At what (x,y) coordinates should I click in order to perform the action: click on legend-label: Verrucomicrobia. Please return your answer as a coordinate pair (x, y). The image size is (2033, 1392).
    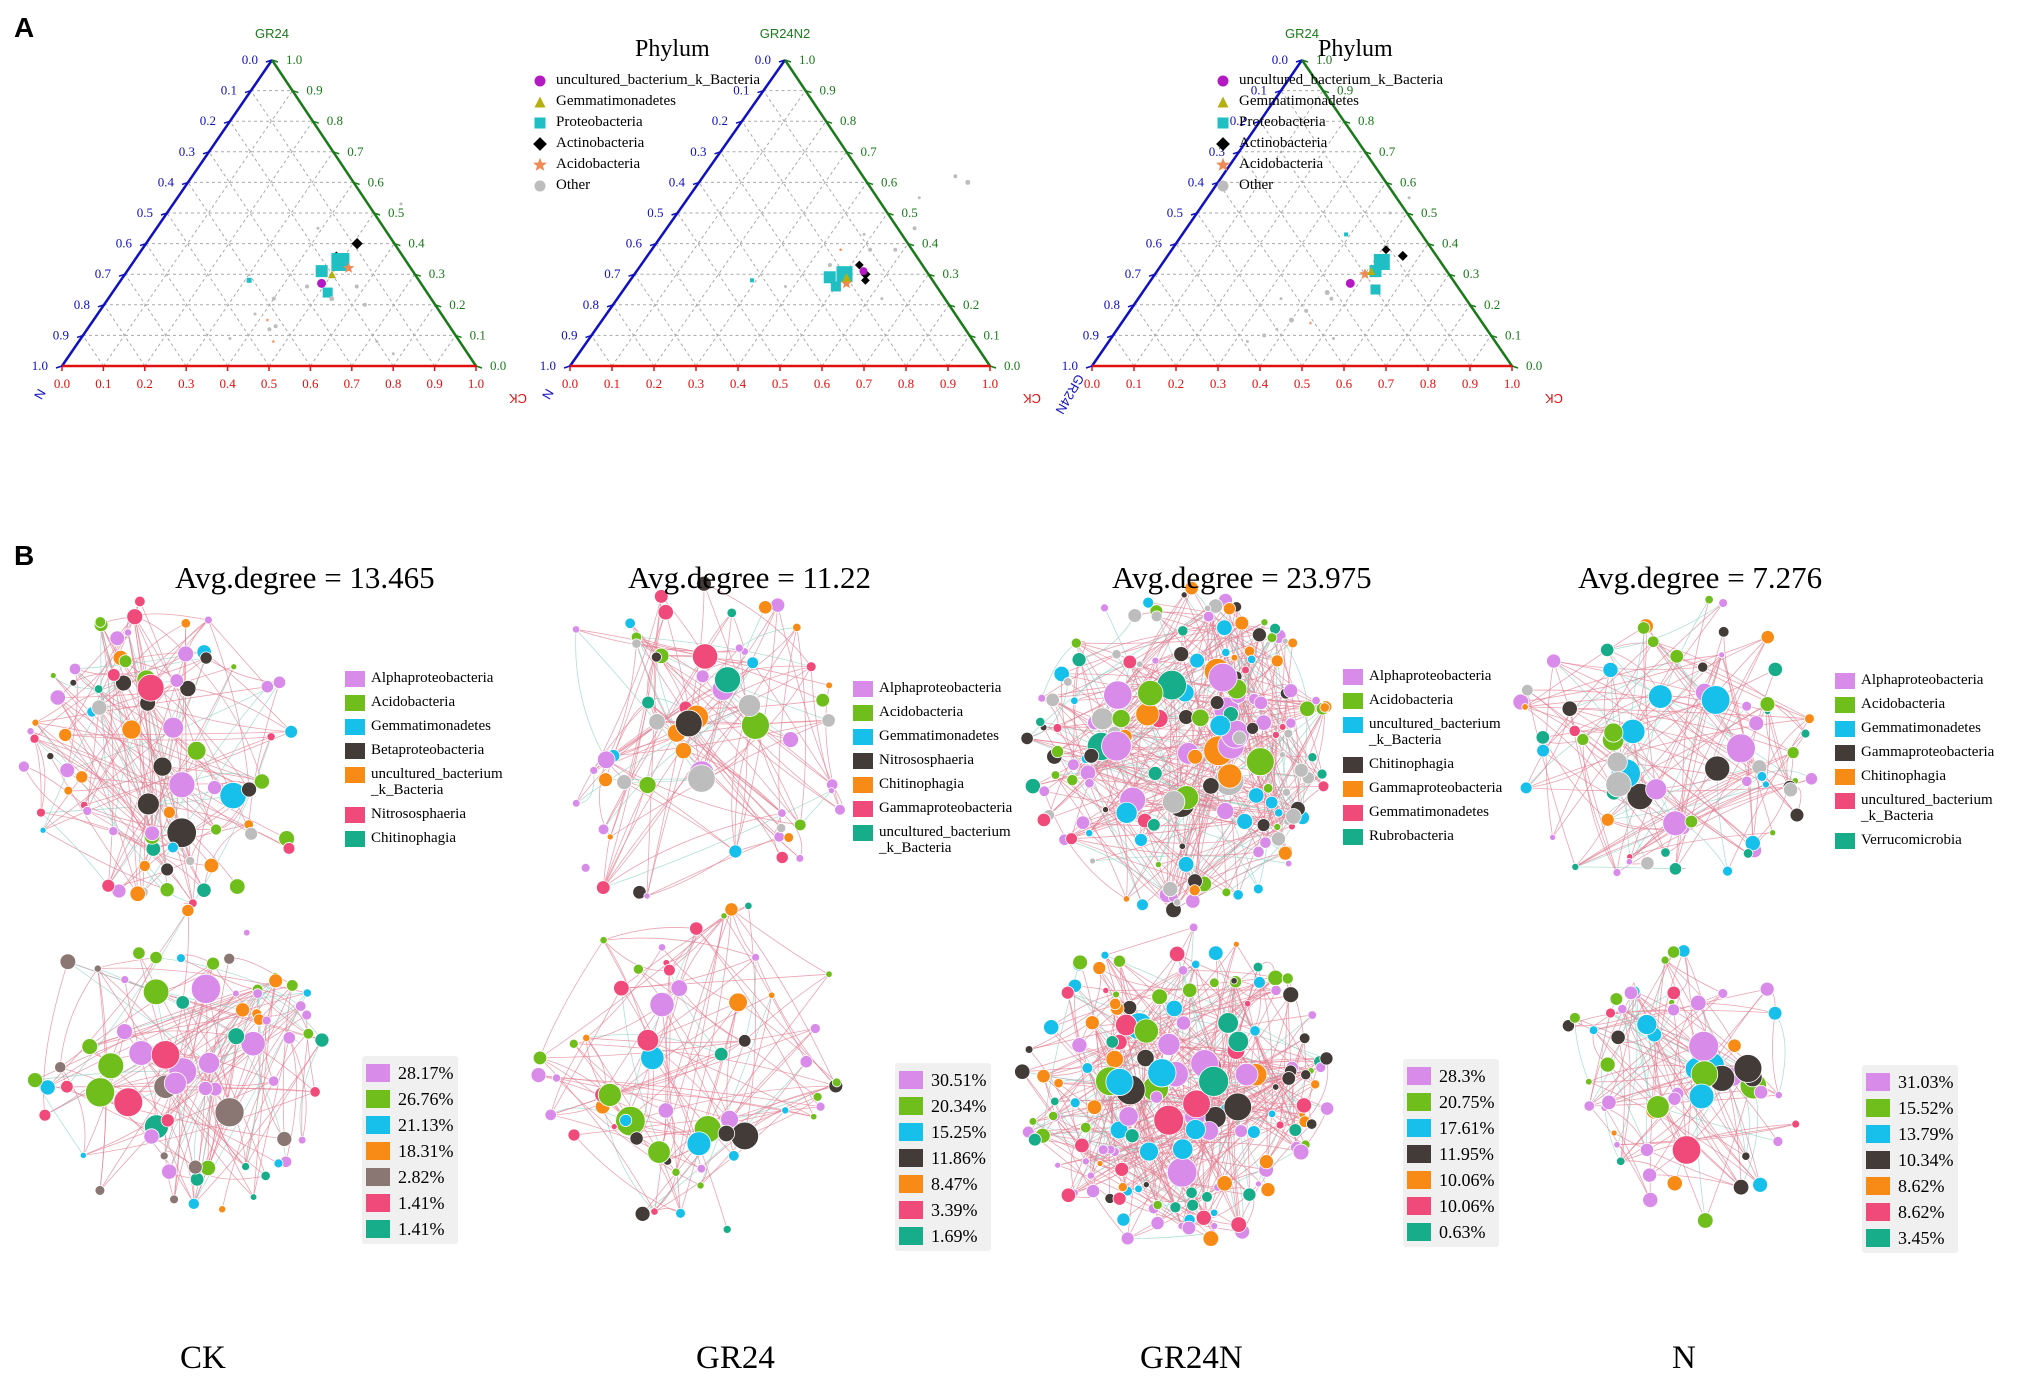
    Looking at the image, I should click on (1911, 840).